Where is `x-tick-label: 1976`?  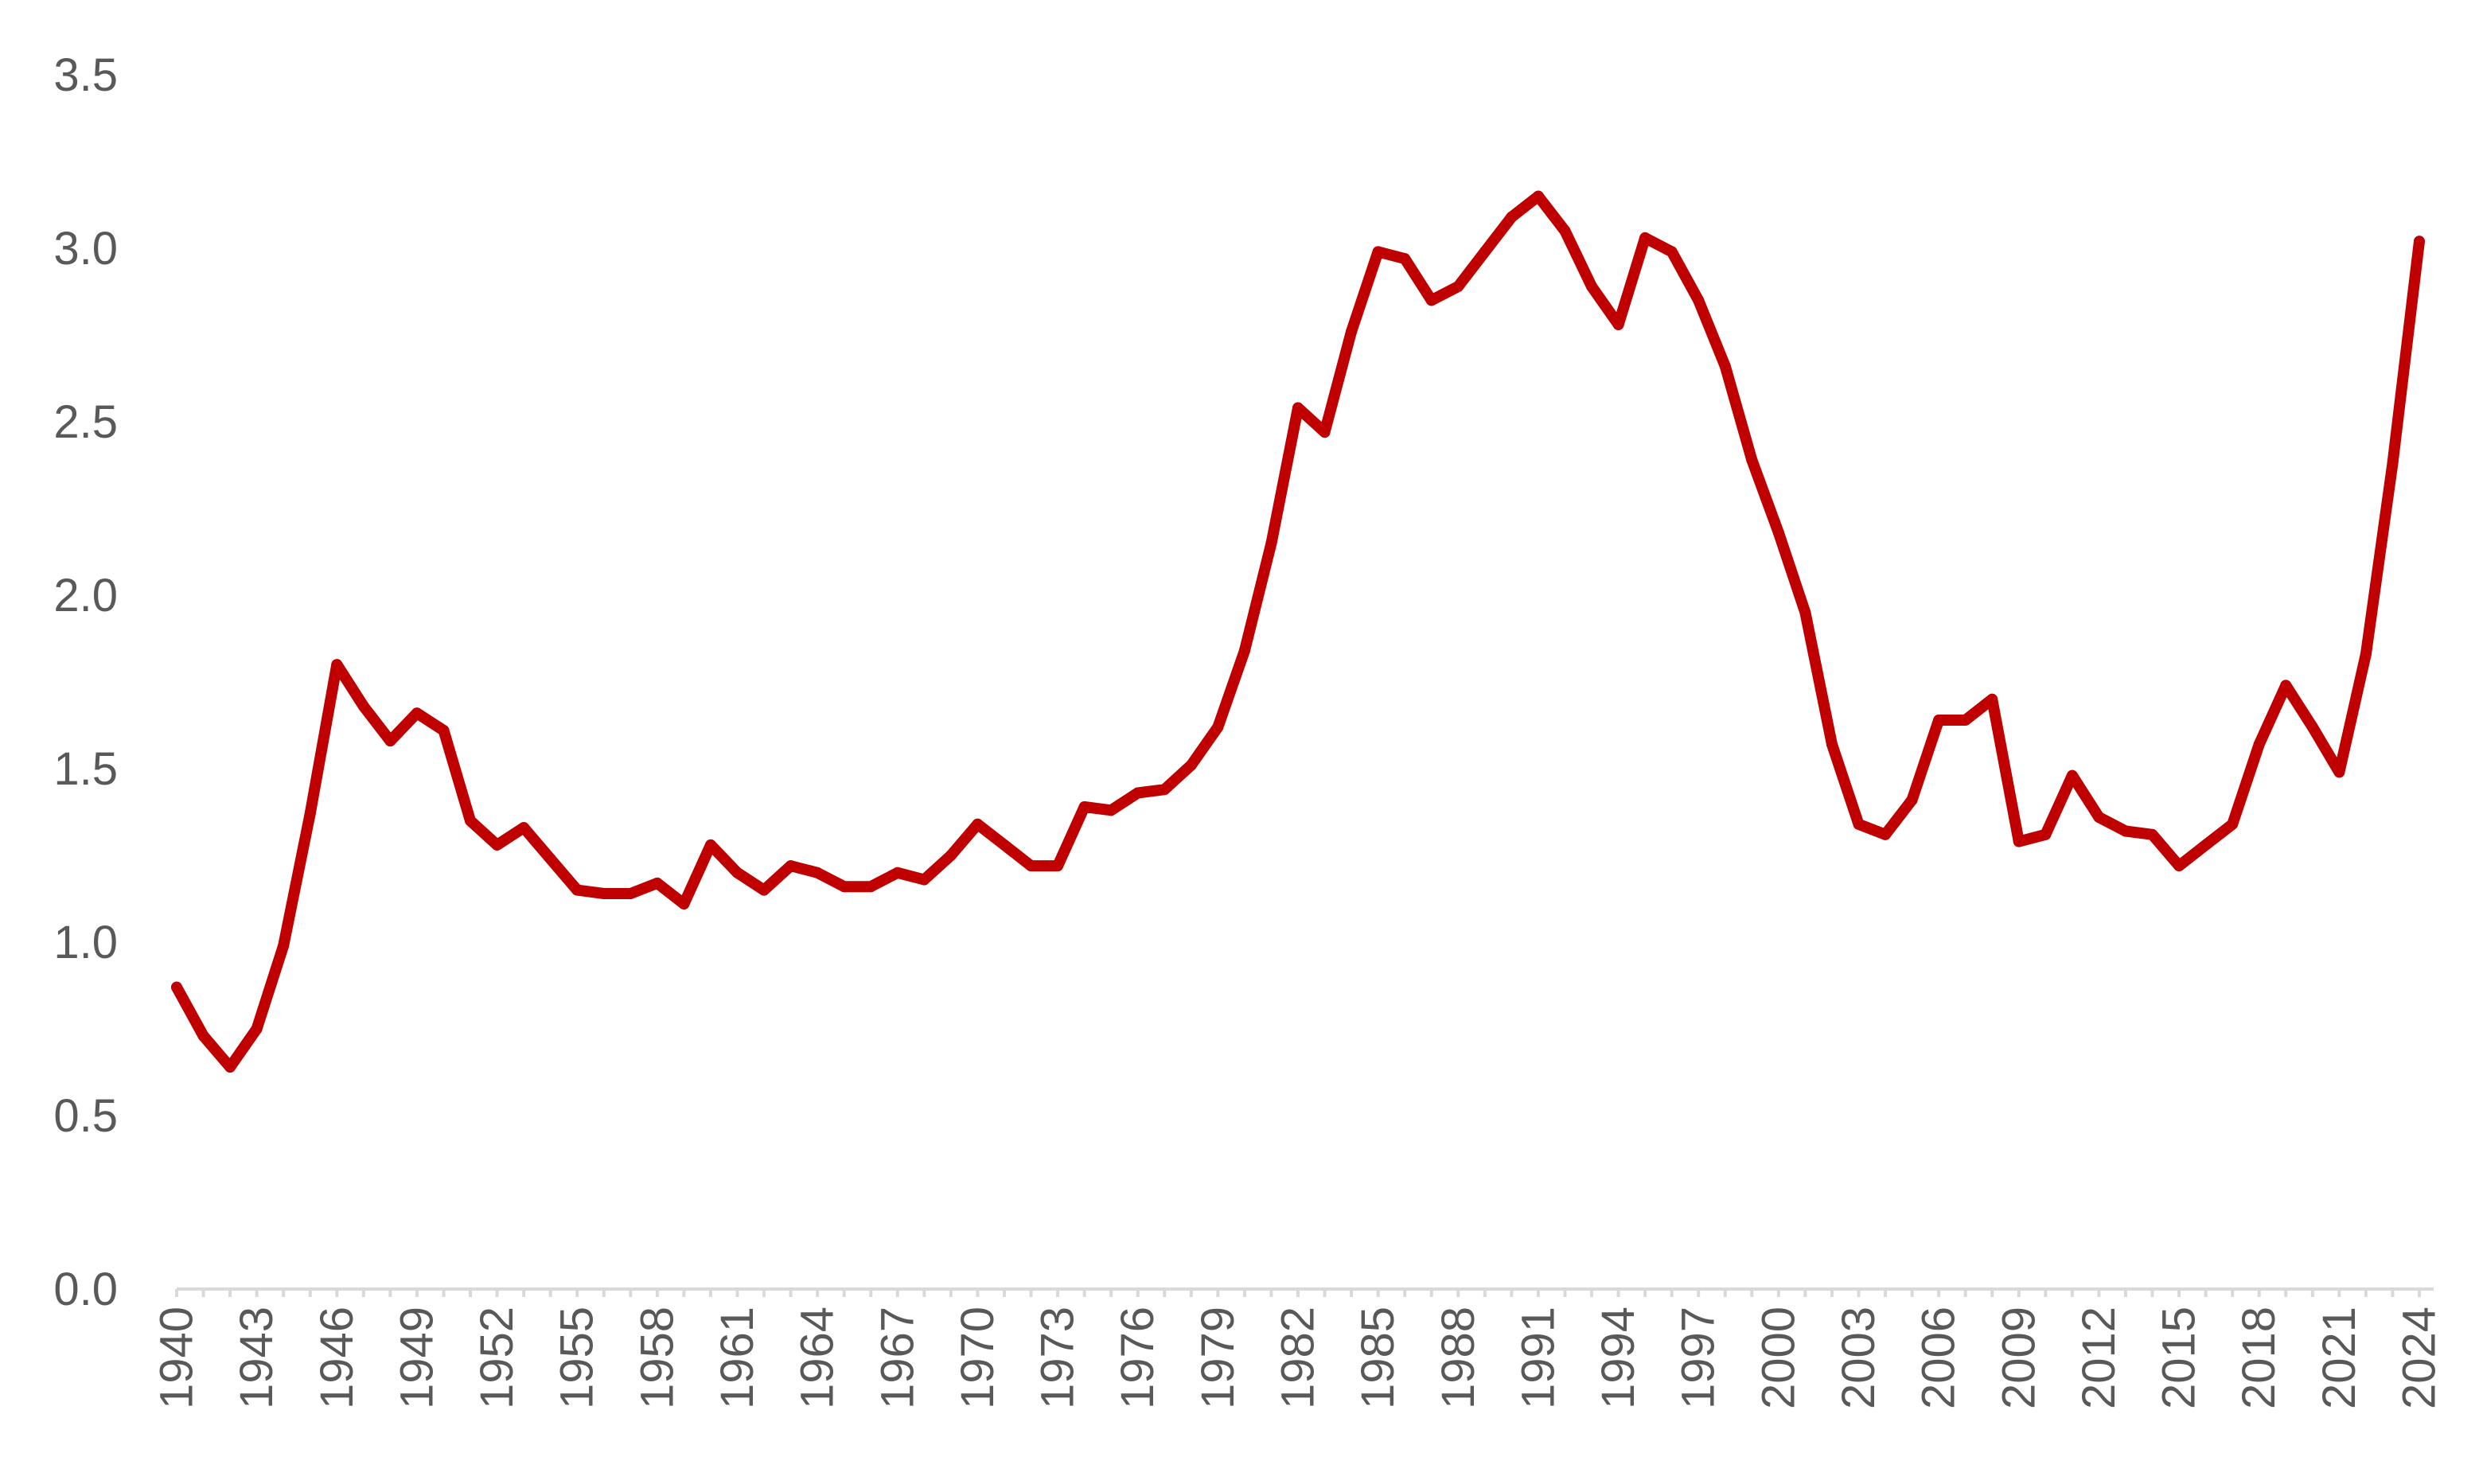
x-tick-label: 1976 is located at coordinates (1137, 1358).